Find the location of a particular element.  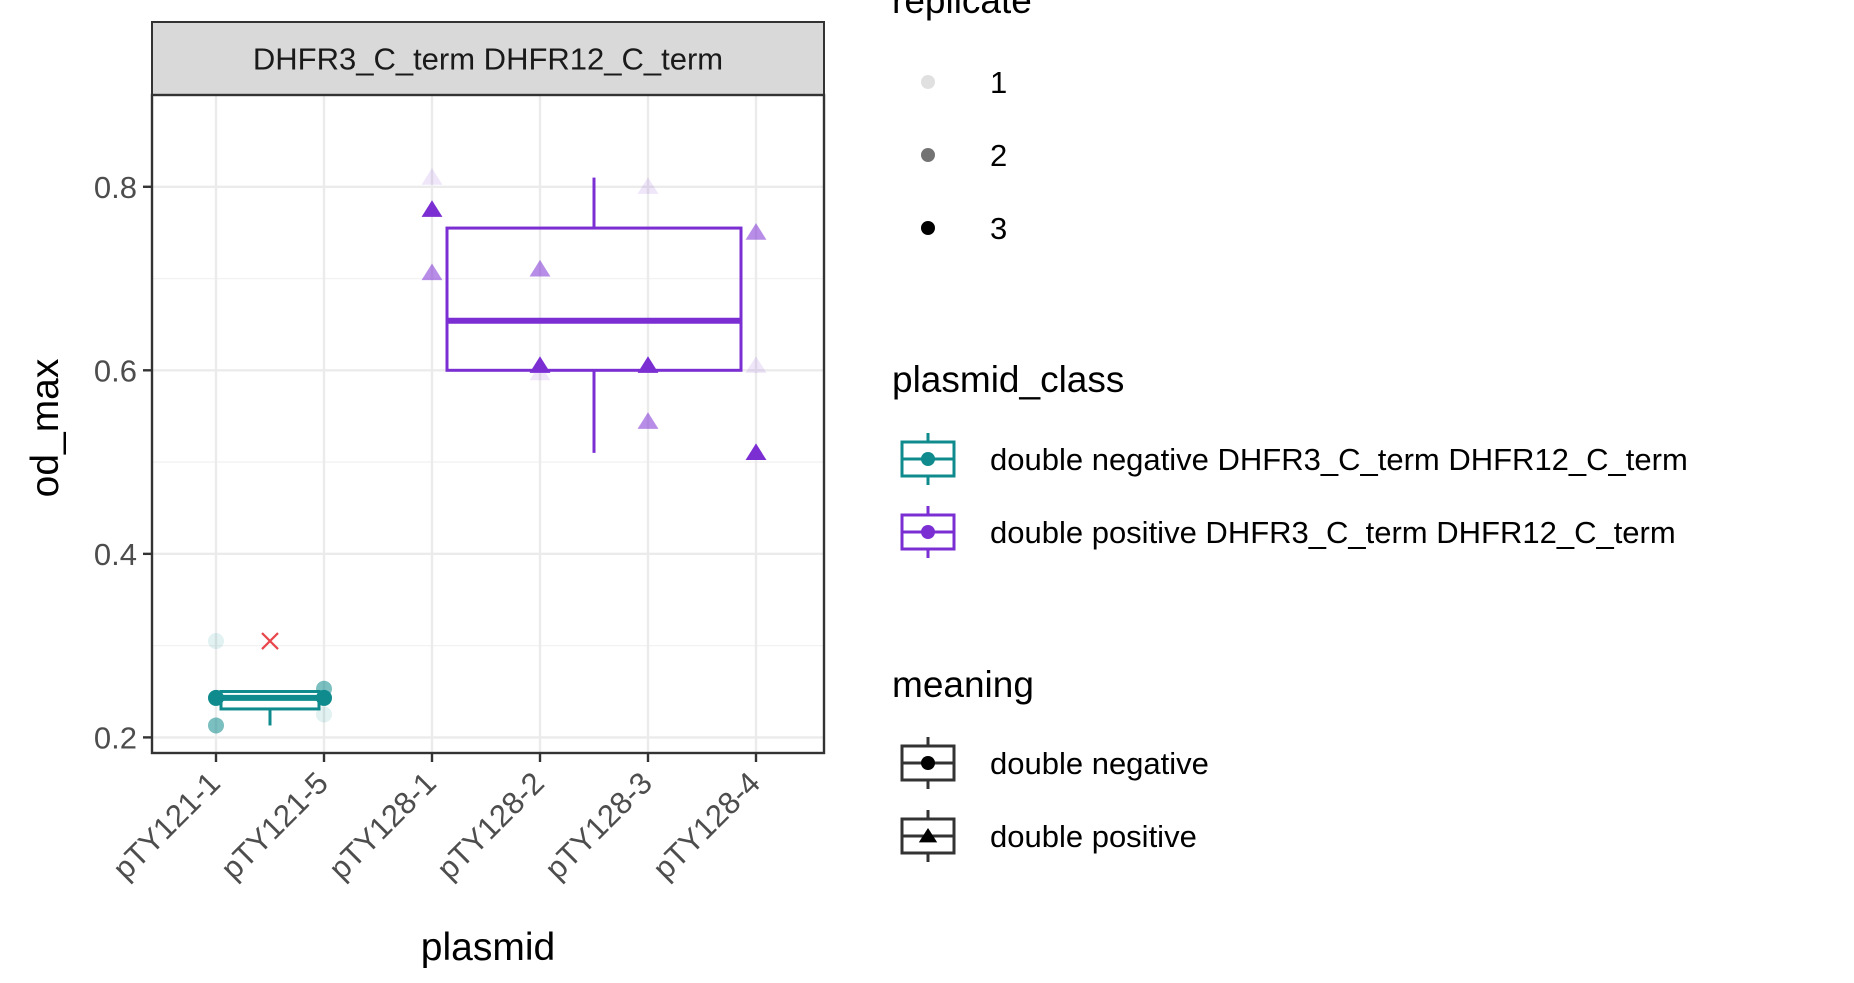

legend-title-meaning: meaning is located at coordinates (963, 684).